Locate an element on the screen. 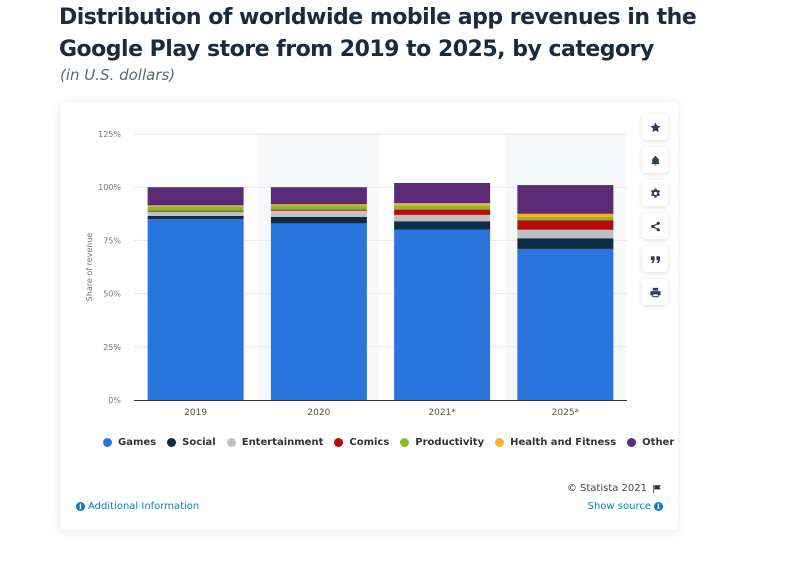 The height and width of the screenshot is (567, 800). print-button is located at coordinates (655, 292).